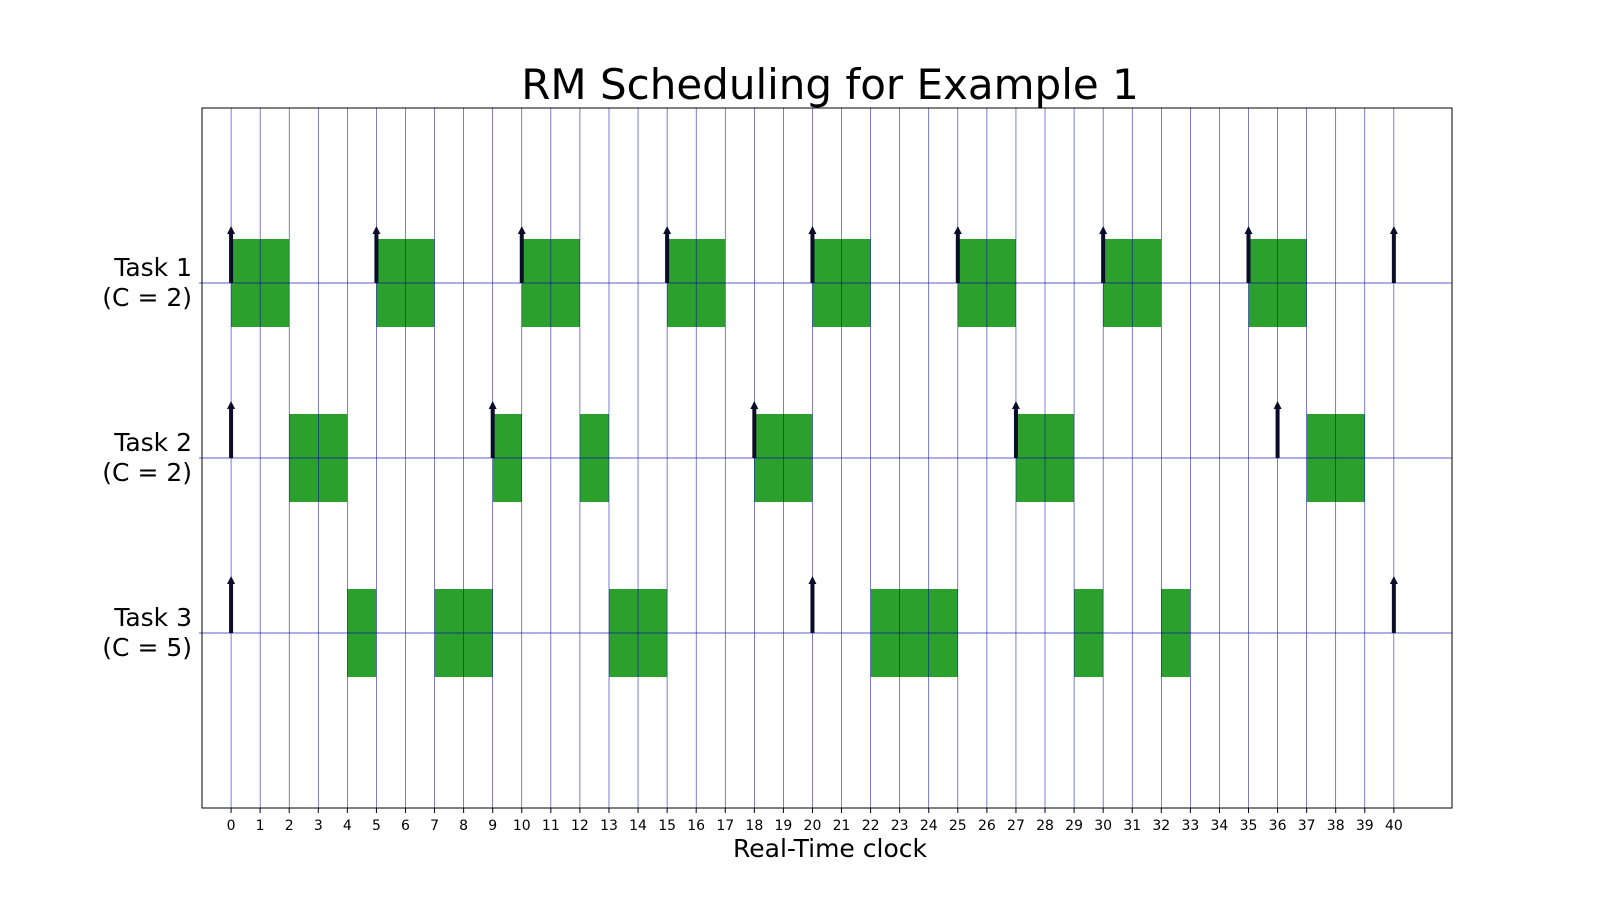 This screenshot has height=900, width=1600. Describe the element at coordinates (1132, 826) in the screenshot. I see `x-tick-label: 31` at that location.